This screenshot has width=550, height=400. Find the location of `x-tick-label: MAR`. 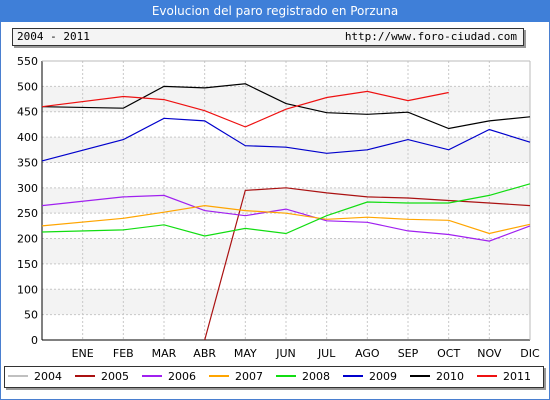

x-tick-label: MAR is located at coordinates (164, 353).